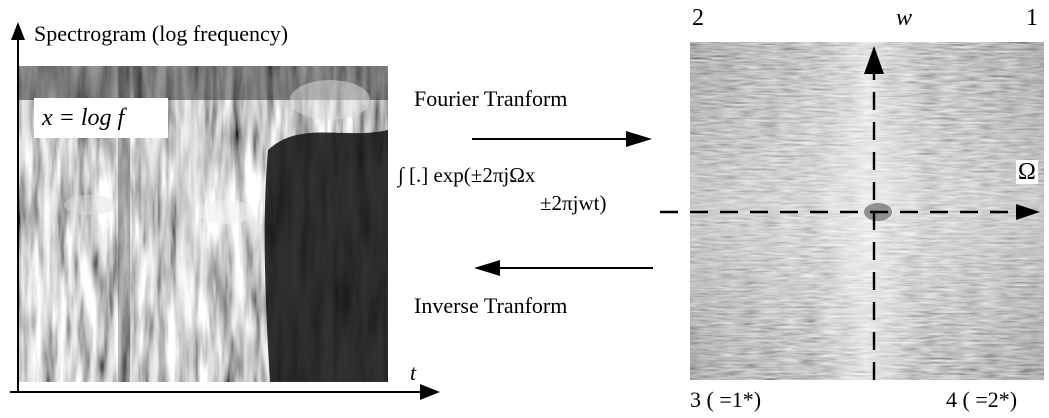  Describe the element at coordinates (726, 399) in the screenshot. I see `quadrant-3-label: 3 ( =1*)` at that location.